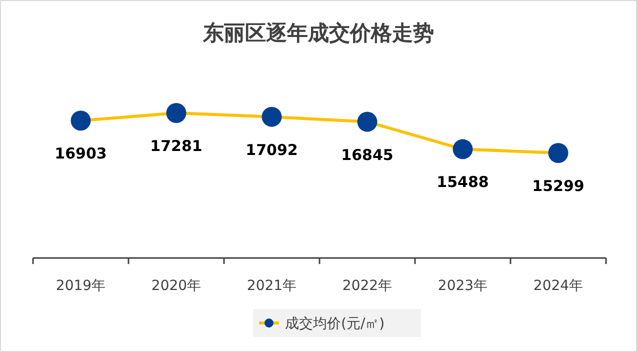 This screenshot has width=637, height=352. What do you see at coordinates (463, 286) in the screenshot?
I see `x-tick-label: 2023年` at bounding box center [463, 286].